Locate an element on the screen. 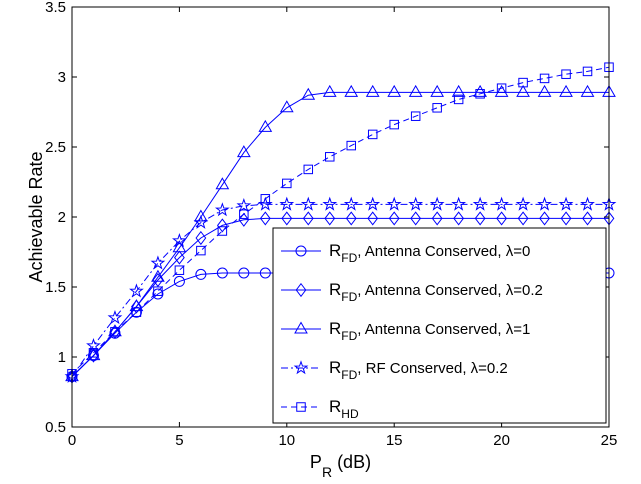 The height and width of the screenshot is (484, 641). y-tick-label: 1 is located at coordinates (62, 357).